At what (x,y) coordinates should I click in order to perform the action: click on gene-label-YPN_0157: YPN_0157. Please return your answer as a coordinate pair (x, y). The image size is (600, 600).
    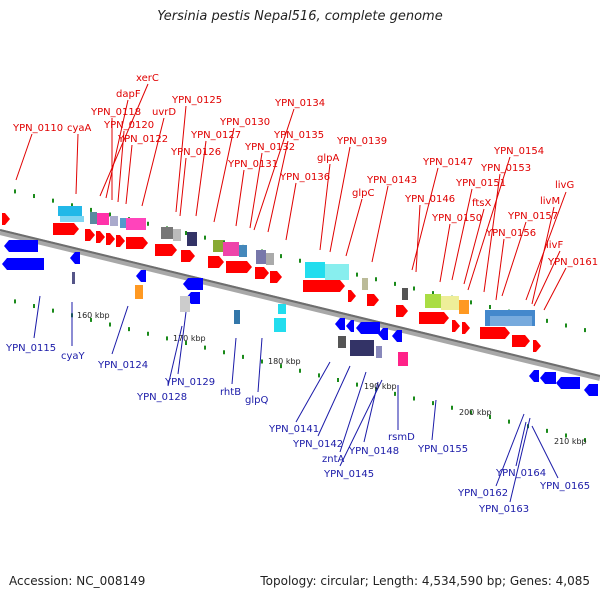
    Looking at the image, I should click on (532, 216).